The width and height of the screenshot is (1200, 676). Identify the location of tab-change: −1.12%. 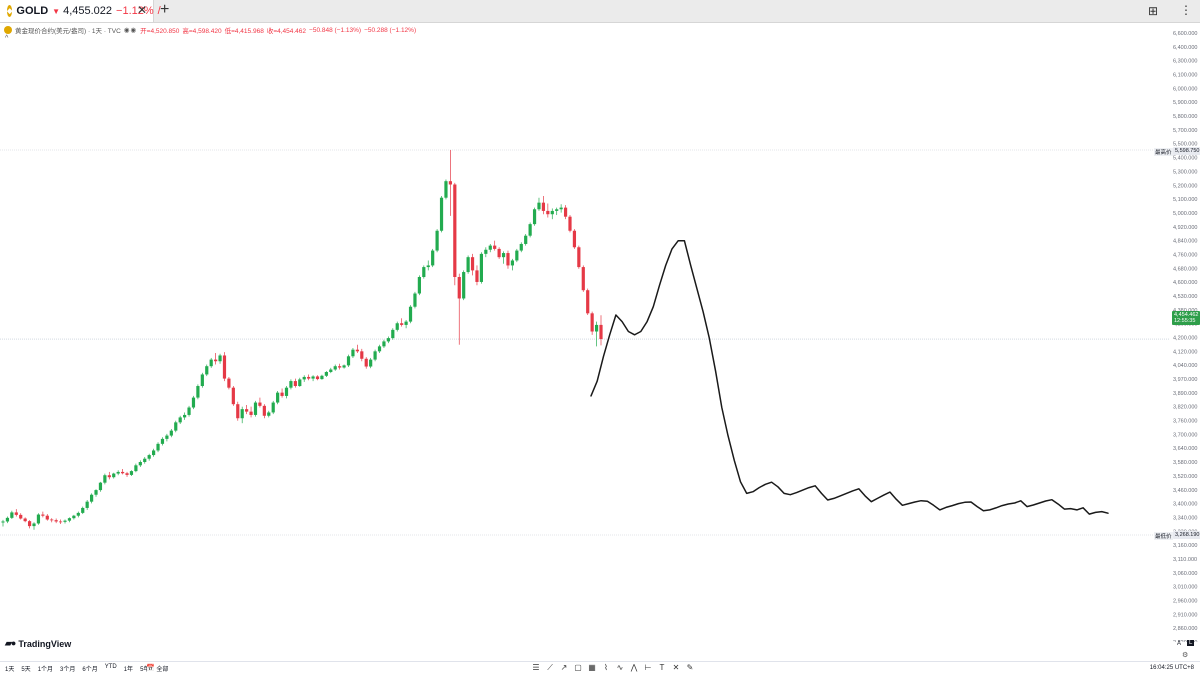
(135, 11).